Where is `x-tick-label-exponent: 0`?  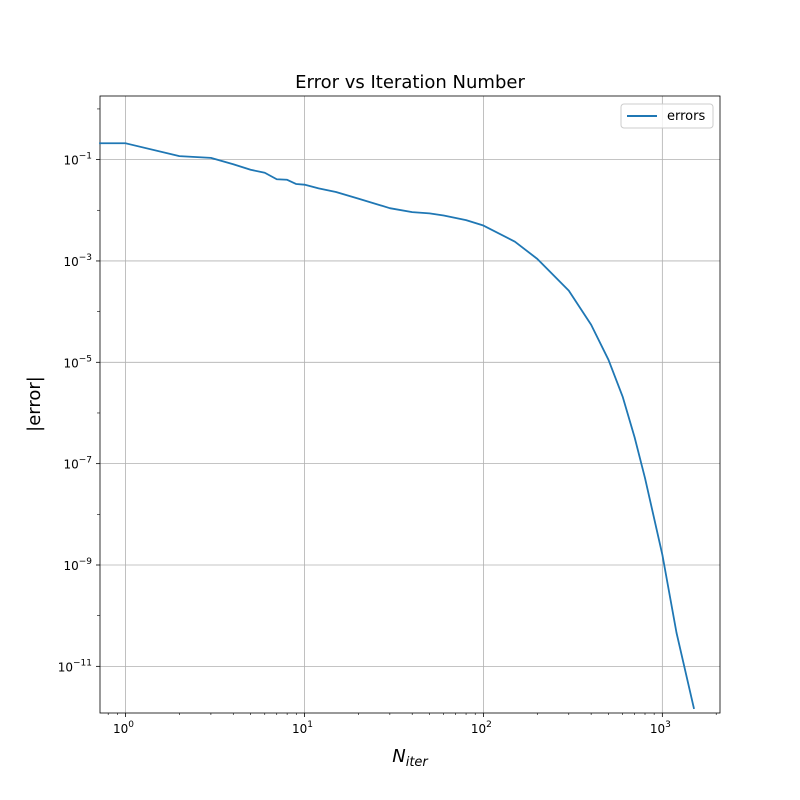
x-tick-label-exponent: 0 is located at coordinates (131, 725).